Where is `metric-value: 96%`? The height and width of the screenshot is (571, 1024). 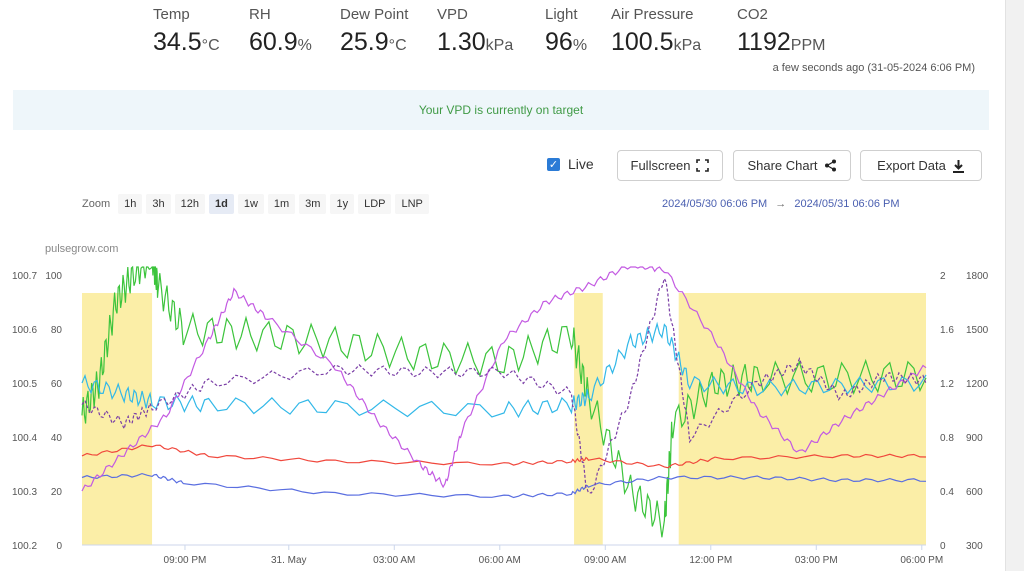
metric-value: 96% is located at coordinates (566, 42).